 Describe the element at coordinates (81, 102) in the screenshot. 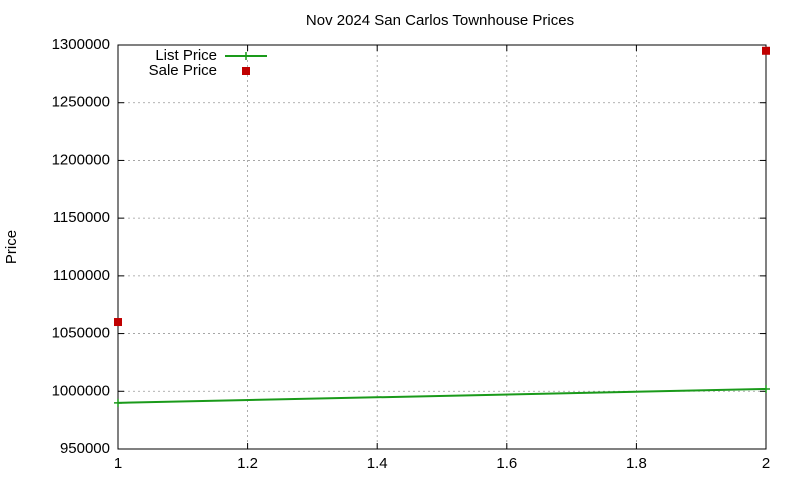

I see `y-tick-label: 1250000` at that location.